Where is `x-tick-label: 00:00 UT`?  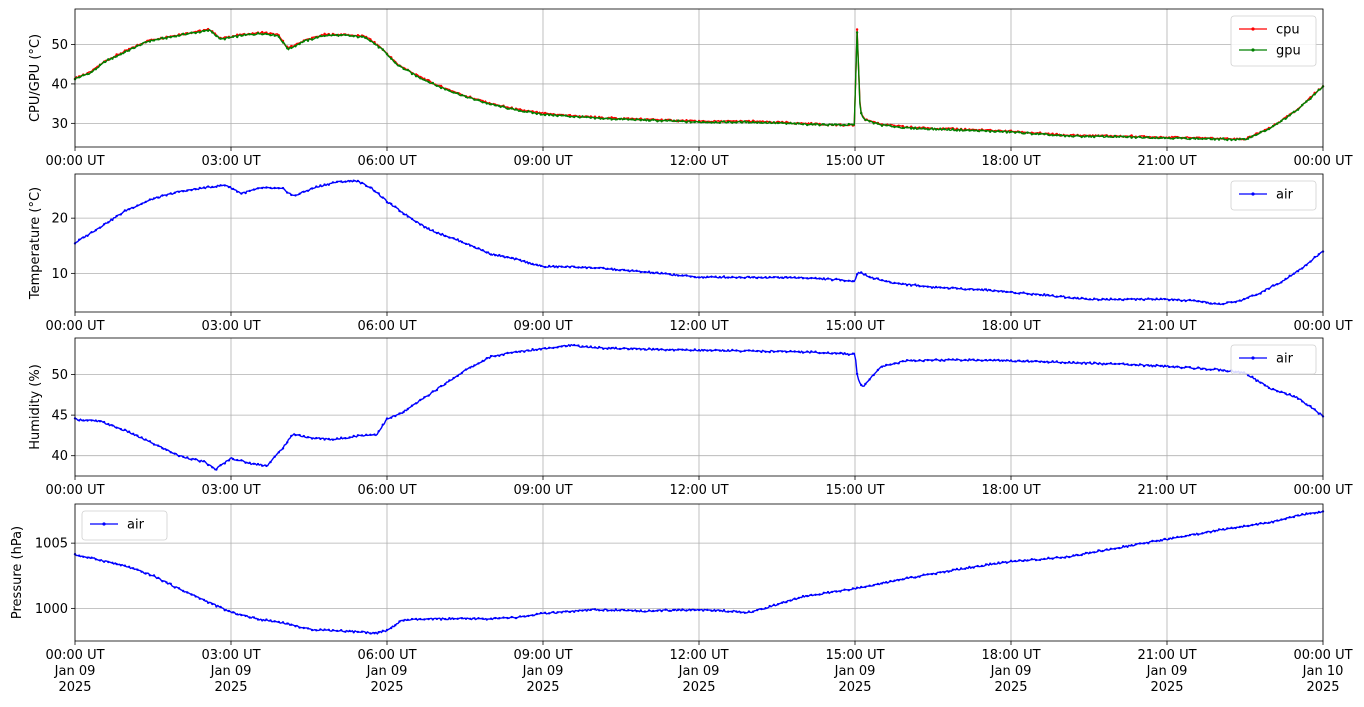
x-tick-label: 00:00 UT is located at coordinates (1322, 490).